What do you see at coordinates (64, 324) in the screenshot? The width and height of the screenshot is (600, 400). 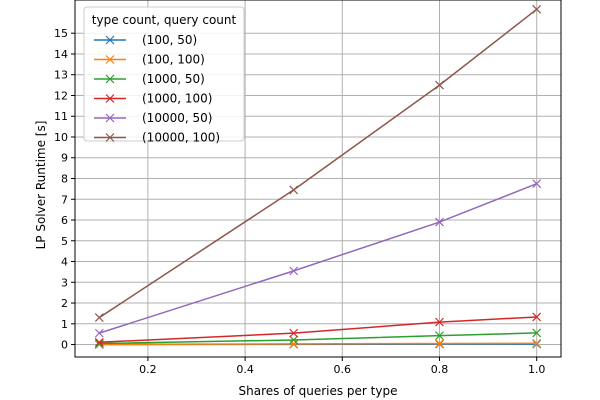 I see `y-tick-label: 1` at bounding box center [64, 324].